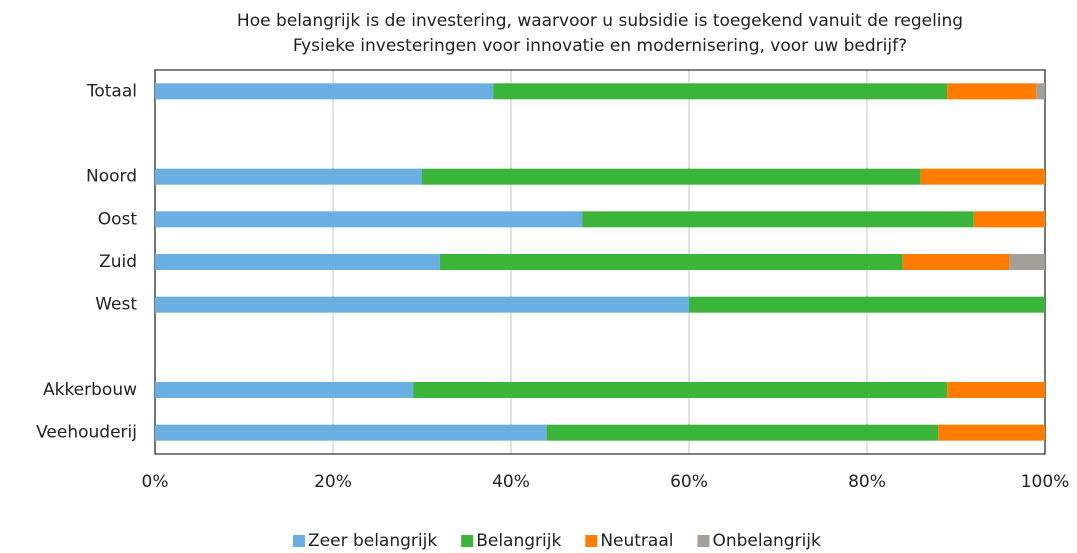 The image size is (1077, 553). Describe the element at coordinates (118, 219) in the screenshot. I see `y-tick-label: Oost` at that location.